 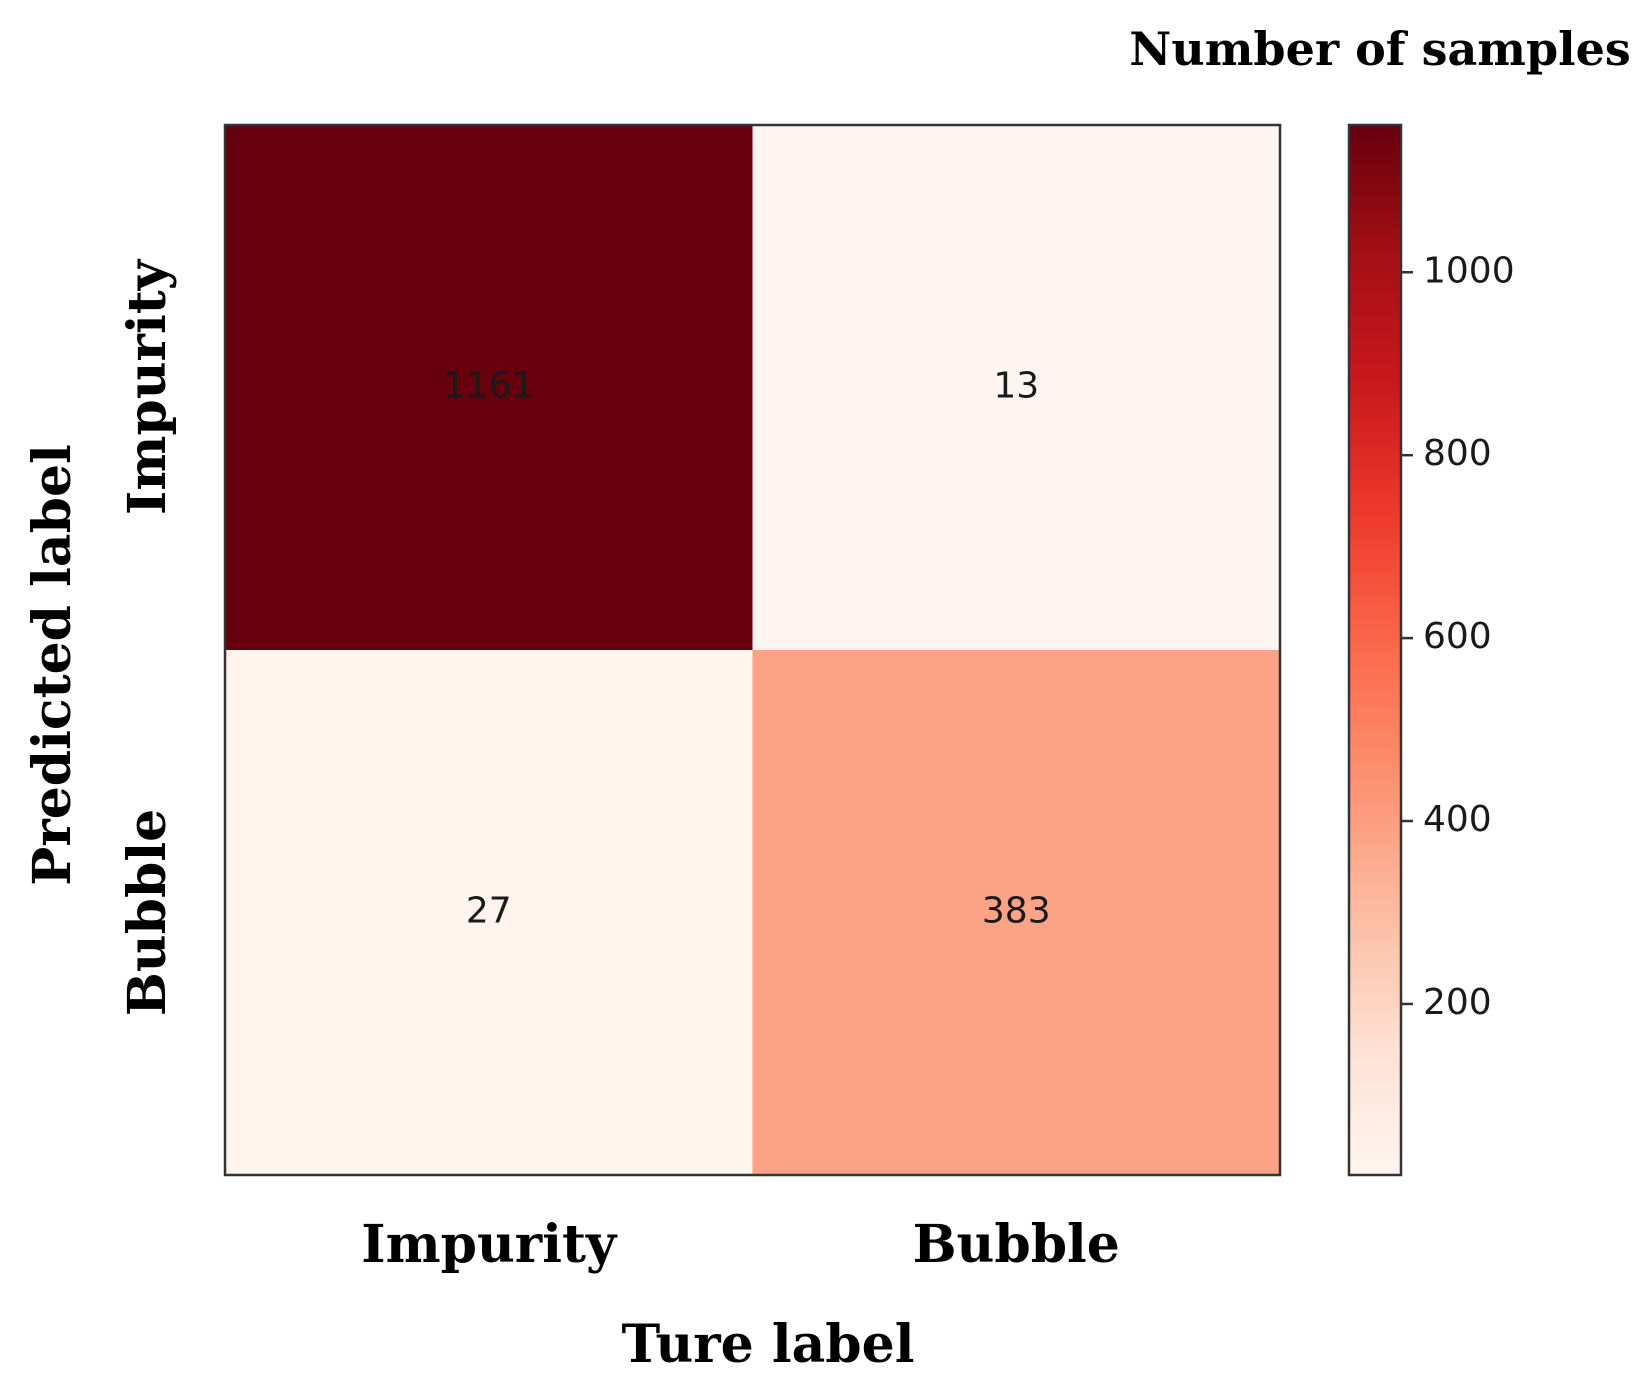 I want to click on cell-value-label: 1161, so click(x=489, y=386).